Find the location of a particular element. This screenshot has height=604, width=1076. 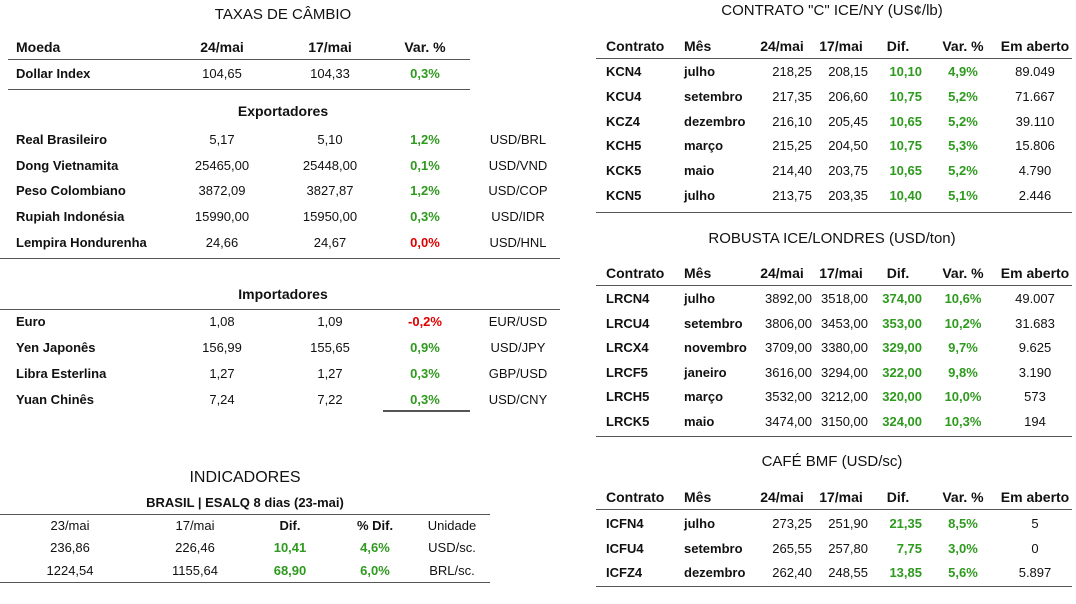

cell: Real Brasileiro is located at coordinates (62, 139).